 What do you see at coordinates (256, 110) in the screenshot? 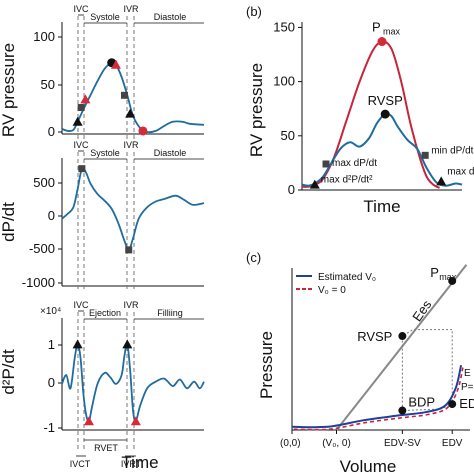
I see `b-ylabel: RV pressure` at bounding box center [256, 110].